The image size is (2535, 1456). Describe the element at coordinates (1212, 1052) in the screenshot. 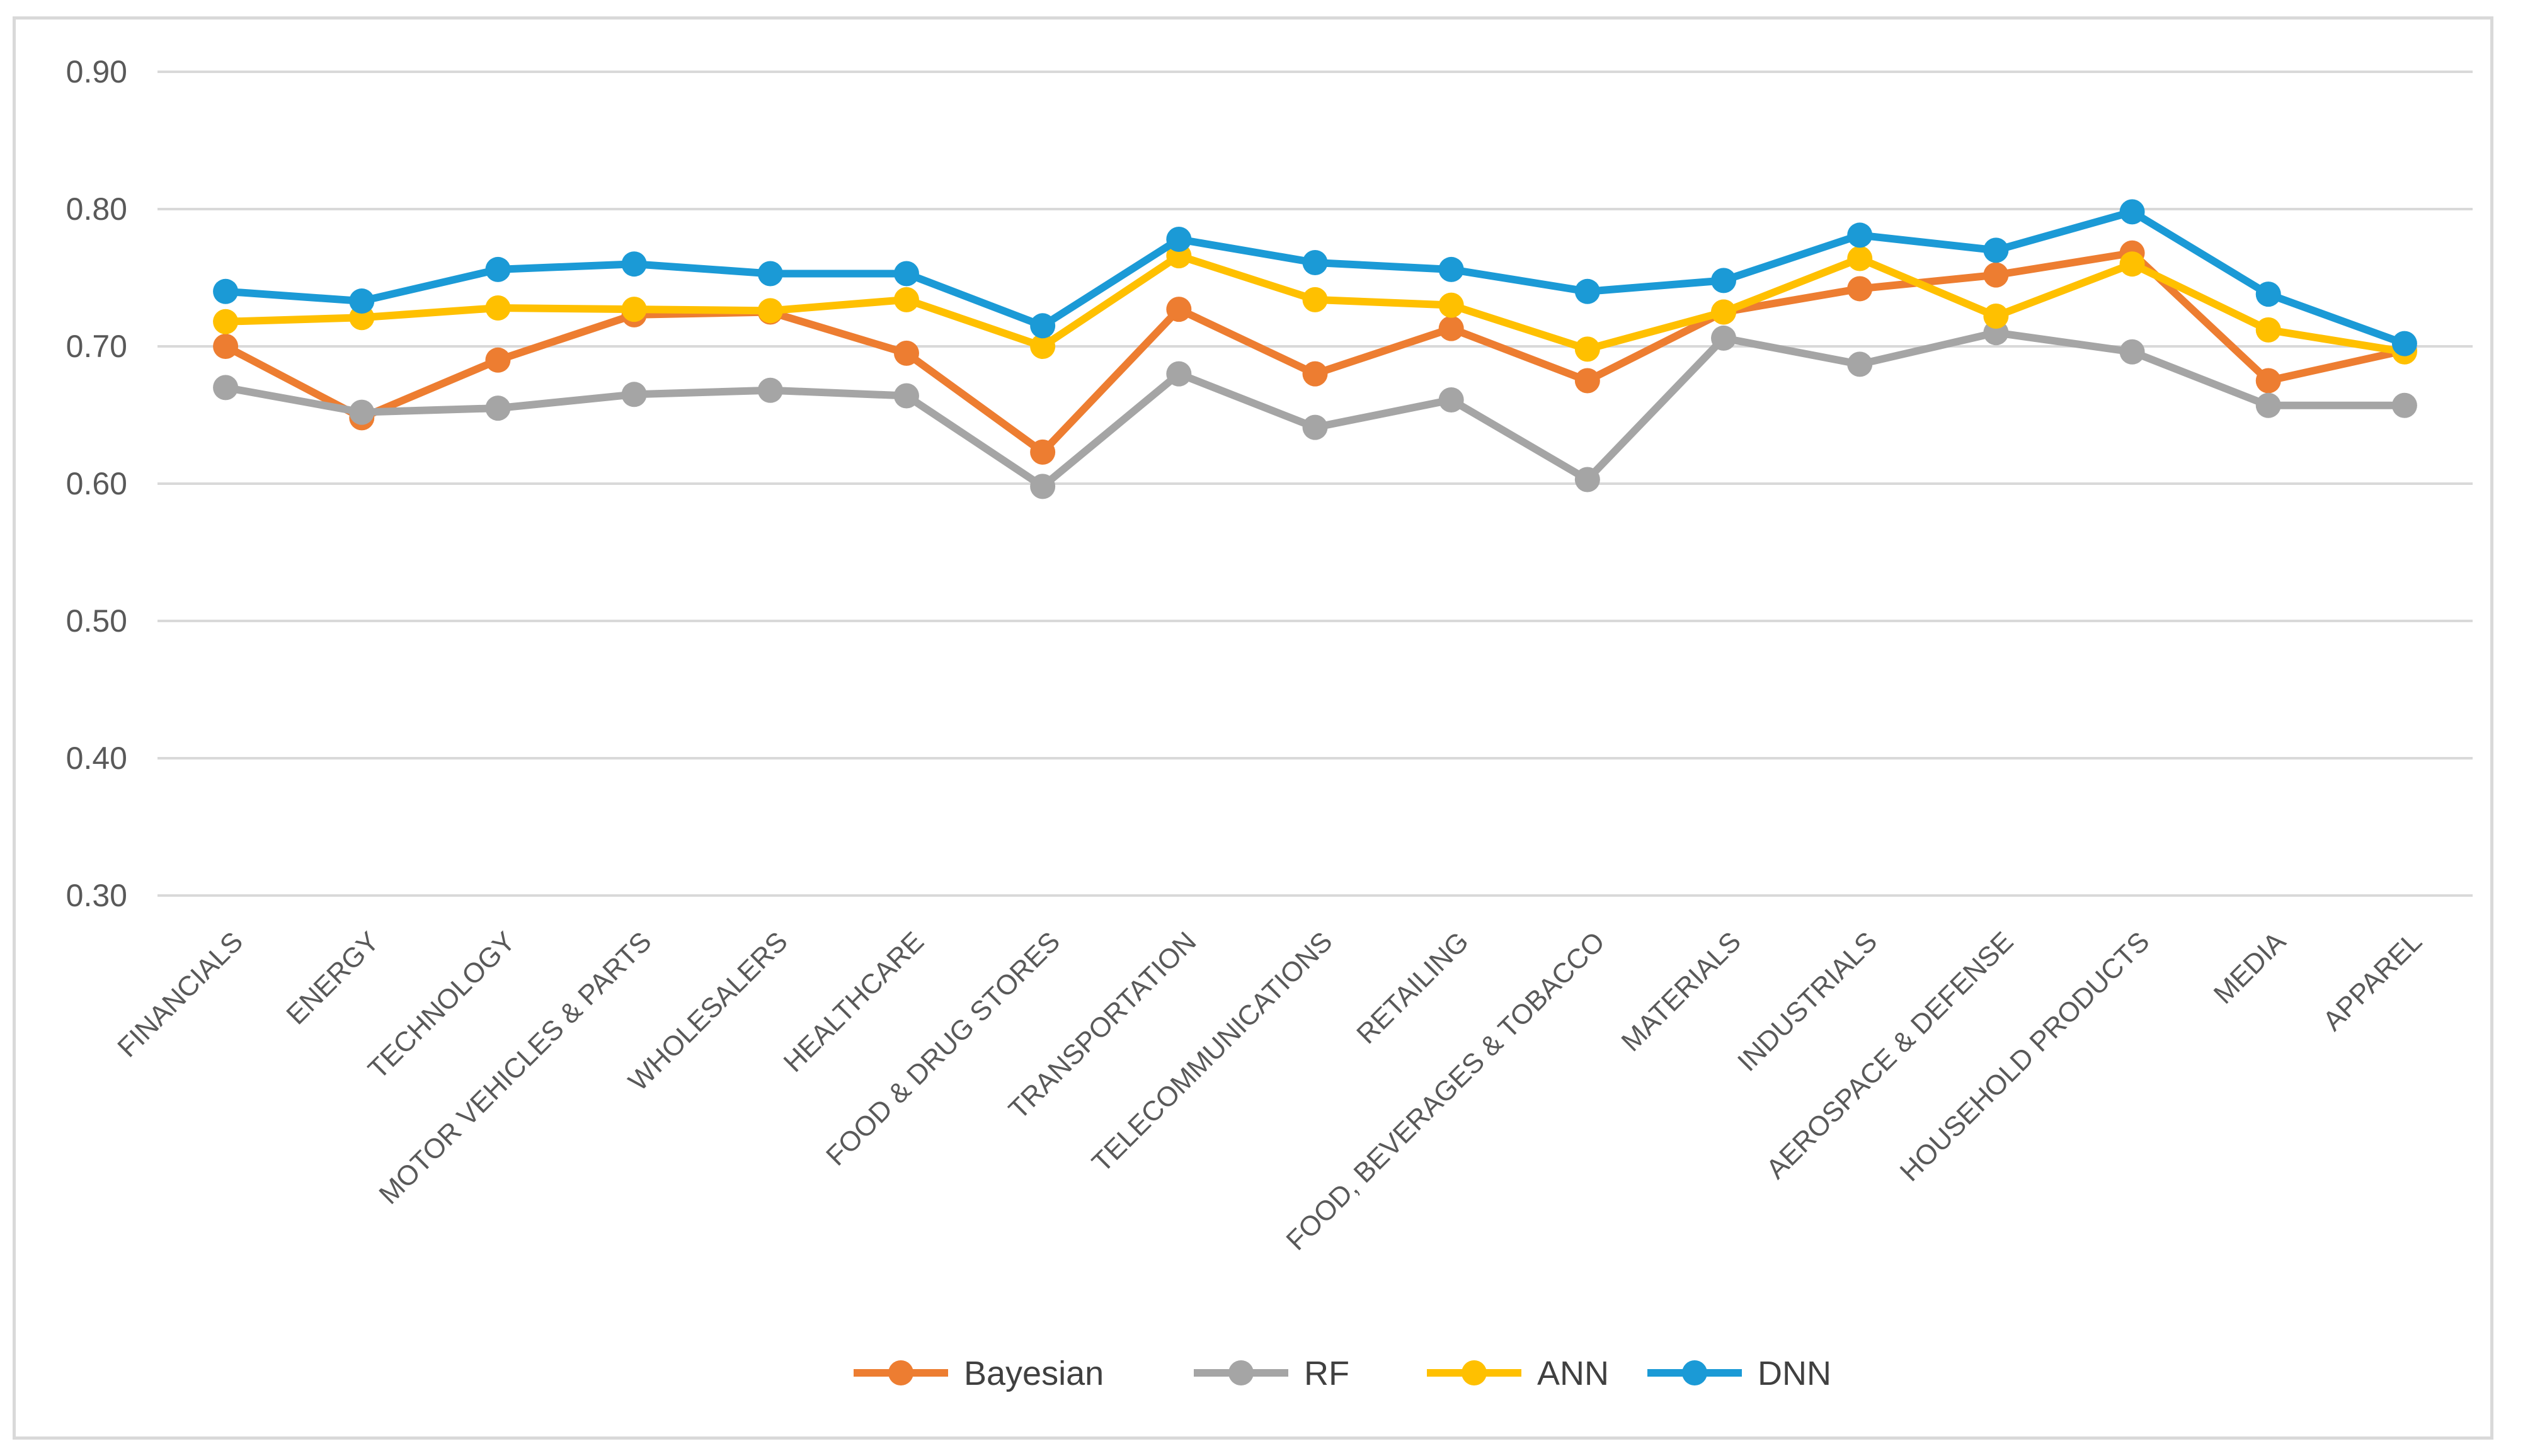

I see `x-tick-label: TELECOMMUNICATIONS` at that location.